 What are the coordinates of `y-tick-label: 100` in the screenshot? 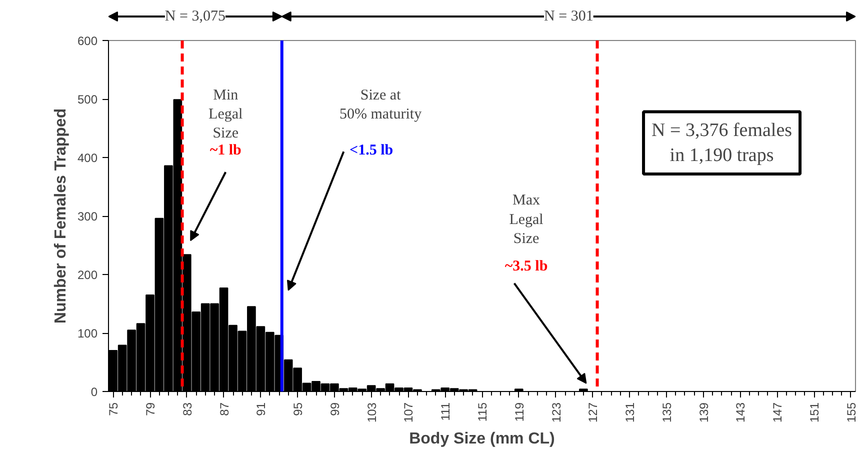 It's located at (87, 333).